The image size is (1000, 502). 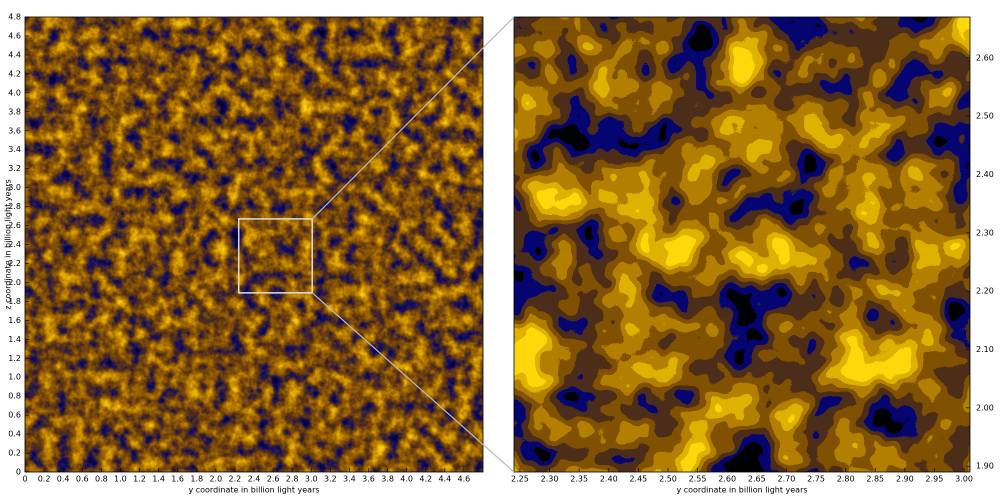 What do you see at coordinates (82, 479) in the screenshot?
I see `x-tick-label: 0.6` at bounding box center [82, 479].